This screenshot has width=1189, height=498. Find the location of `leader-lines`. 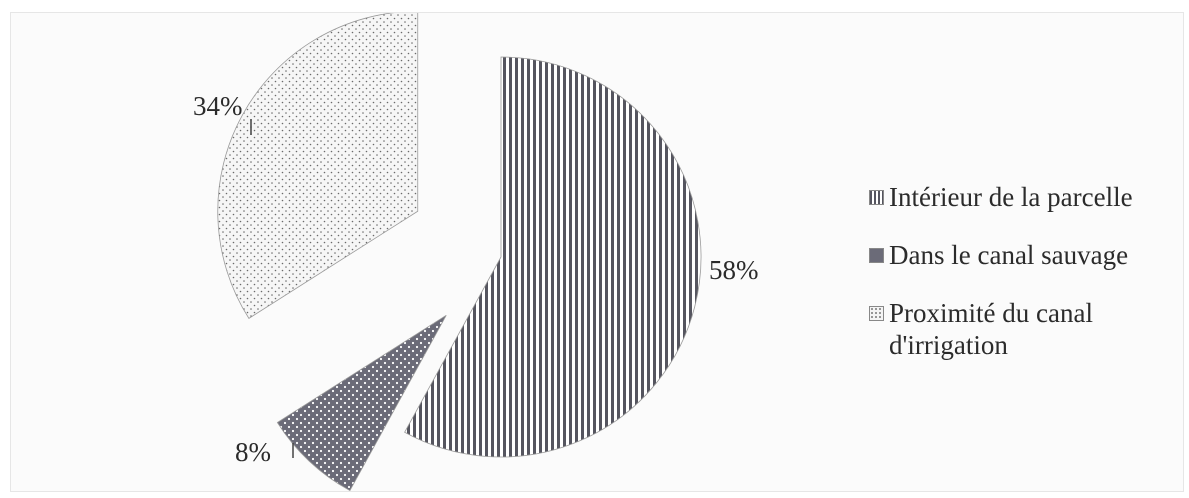

leader-lines is located at coordinates (272, 288).